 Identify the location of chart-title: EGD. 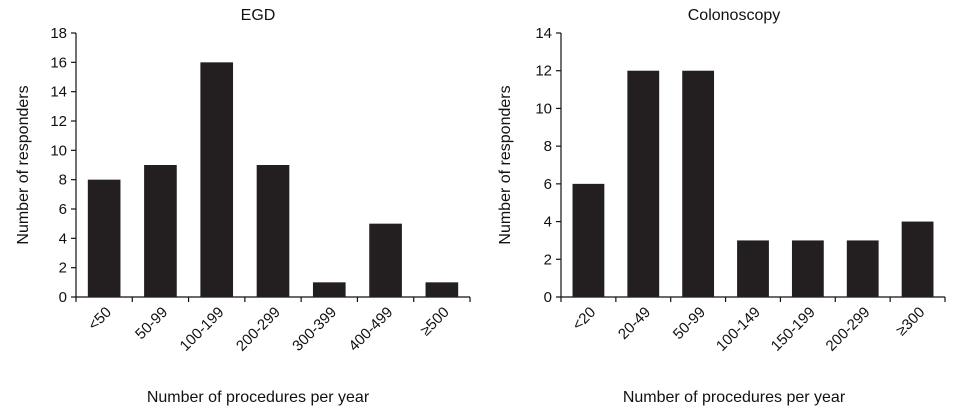
(258, 15).